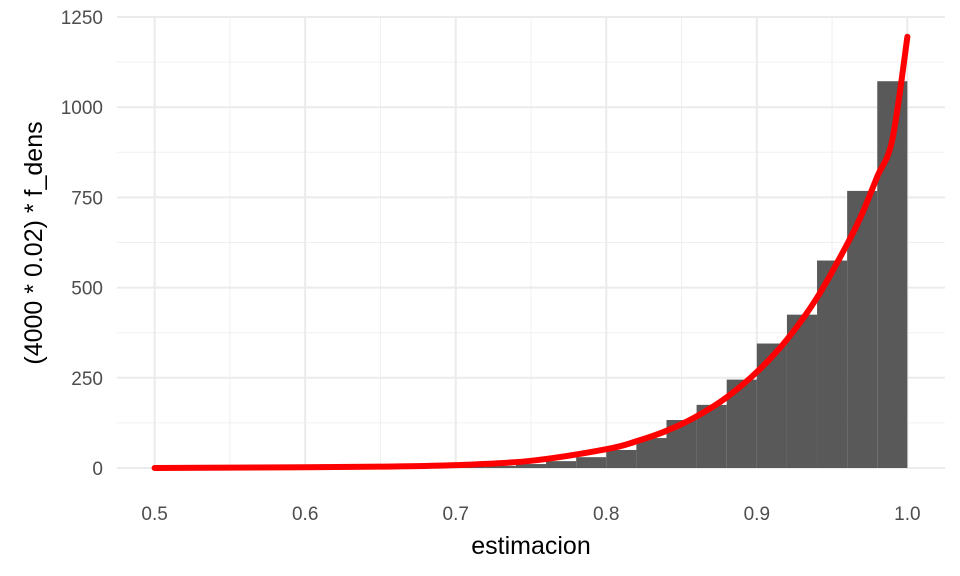 This screenshot has height=576, width=960. I want to click on x-tick-label: 0.7, so click(456, 514).